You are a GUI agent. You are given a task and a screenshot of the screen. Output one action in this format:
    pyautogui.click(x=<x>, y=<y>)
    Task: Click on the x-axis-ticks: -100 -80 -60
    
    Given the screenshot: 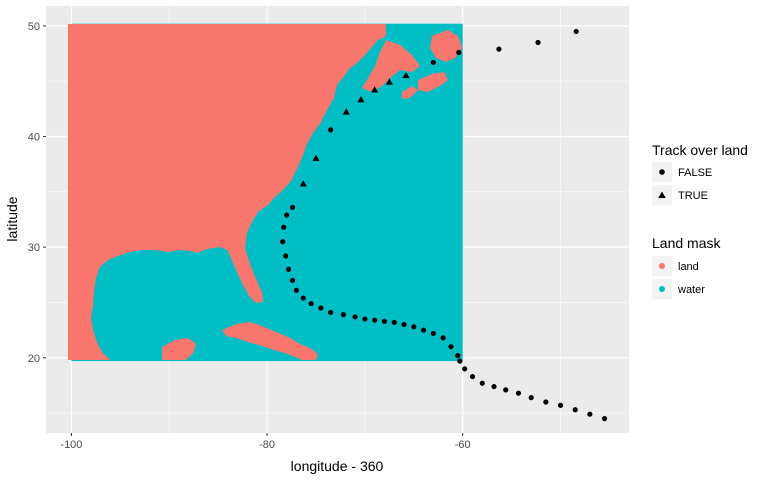 What is the action you would take?
    pyautogui.click(x=265, y=442)
    